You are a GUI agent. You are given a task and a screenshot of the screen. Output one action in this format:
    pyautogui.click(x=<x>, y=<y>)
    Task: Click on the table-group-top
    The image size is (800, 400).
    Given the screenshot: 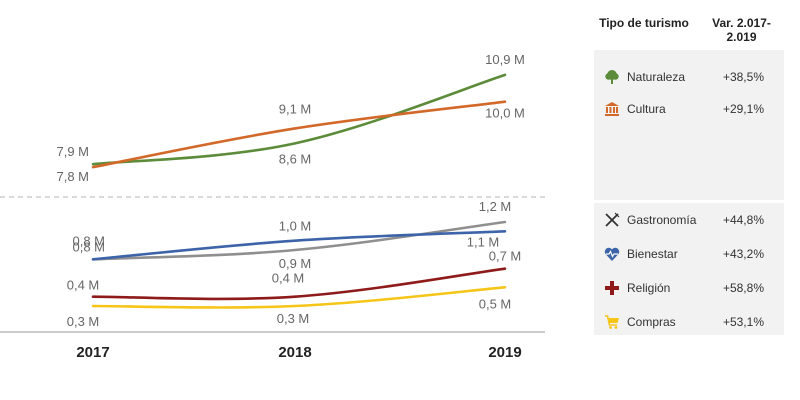 What is the action you would take?
    pyautogui.click(x=689, y=125)
    